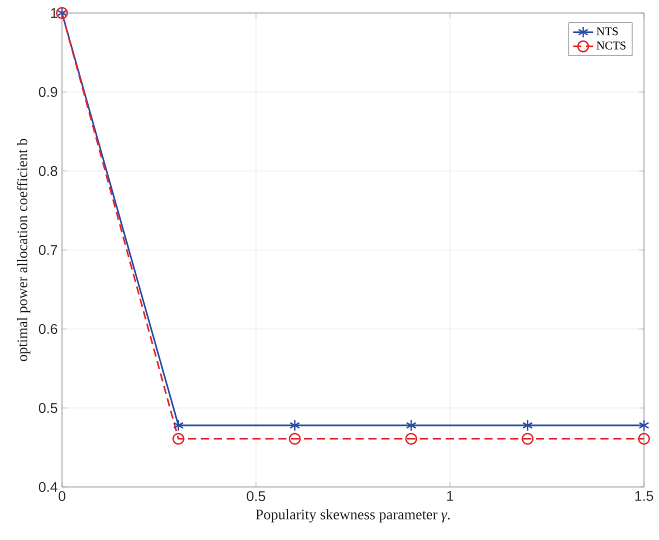 The width and height of the screenshot is (659, 540). I want to click on y-tick-label: 0.9, so click(48, 92).